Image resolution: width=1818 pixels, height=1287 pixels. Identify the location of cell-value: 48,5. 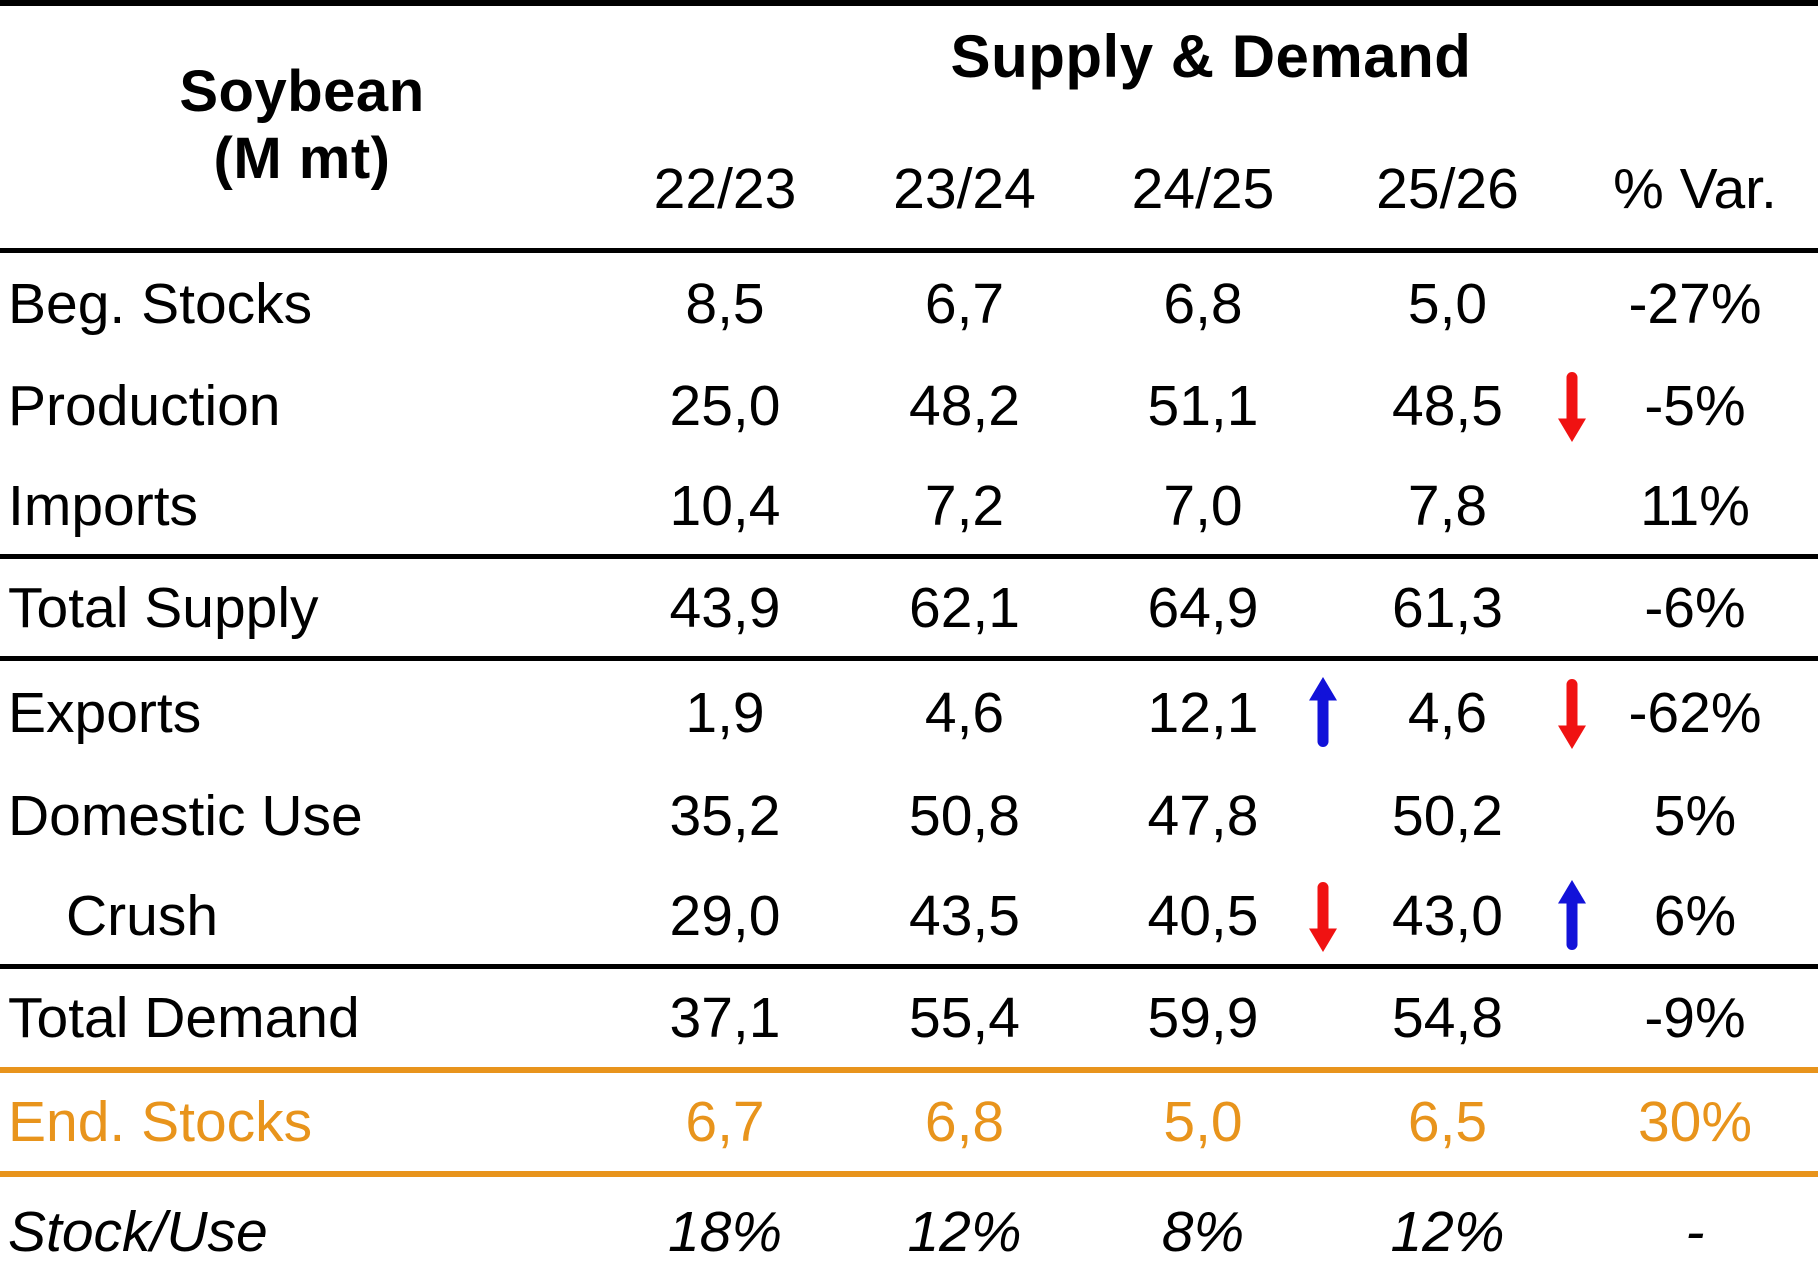
(1447, 406).